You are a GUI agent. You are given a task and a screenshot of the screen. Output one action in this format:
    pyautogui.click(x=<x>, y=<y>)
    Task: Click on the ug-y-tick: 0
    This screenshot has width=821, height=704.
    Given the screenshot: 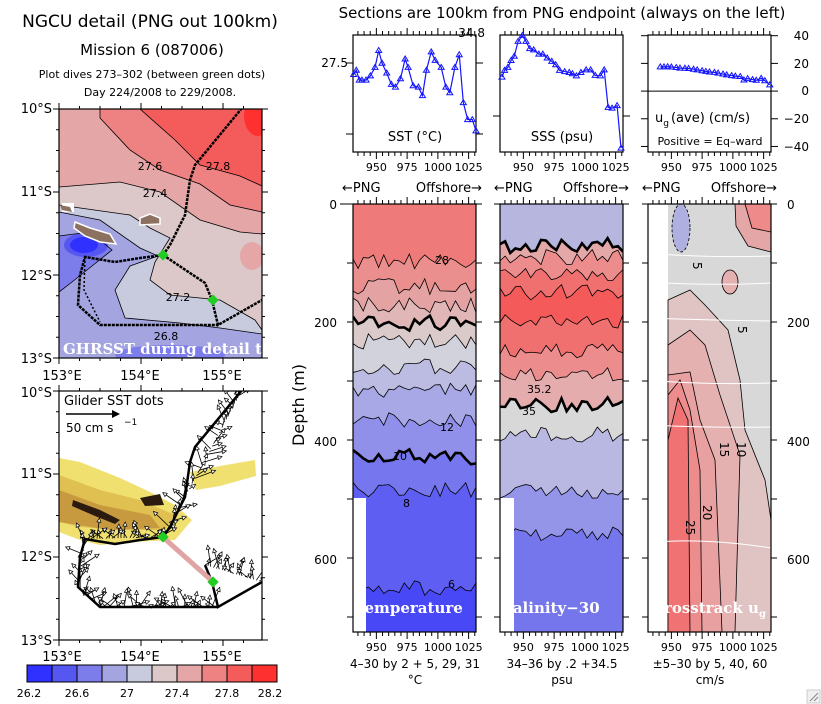 What is the action you would take?
    pyautogui.click(x=805, y=91)
    